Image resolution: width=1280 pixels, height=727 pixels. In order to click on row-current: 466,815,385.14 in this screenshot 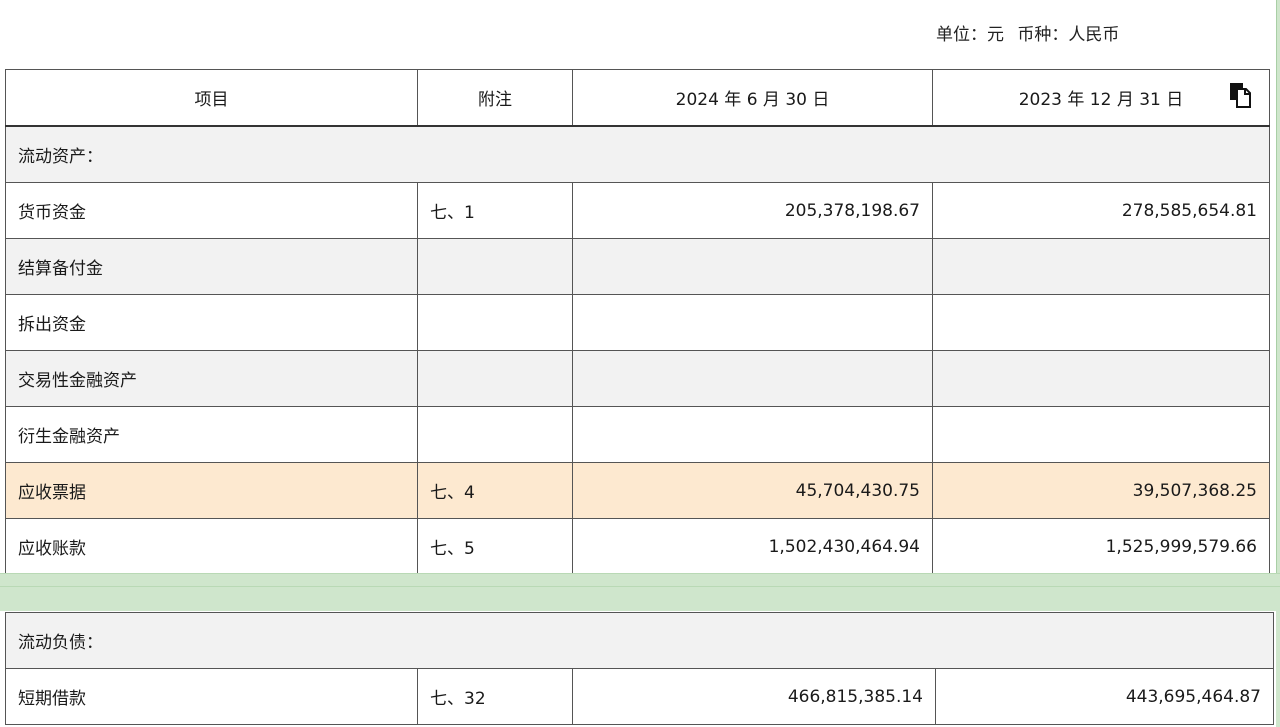, I will do `click(754, 696)`.